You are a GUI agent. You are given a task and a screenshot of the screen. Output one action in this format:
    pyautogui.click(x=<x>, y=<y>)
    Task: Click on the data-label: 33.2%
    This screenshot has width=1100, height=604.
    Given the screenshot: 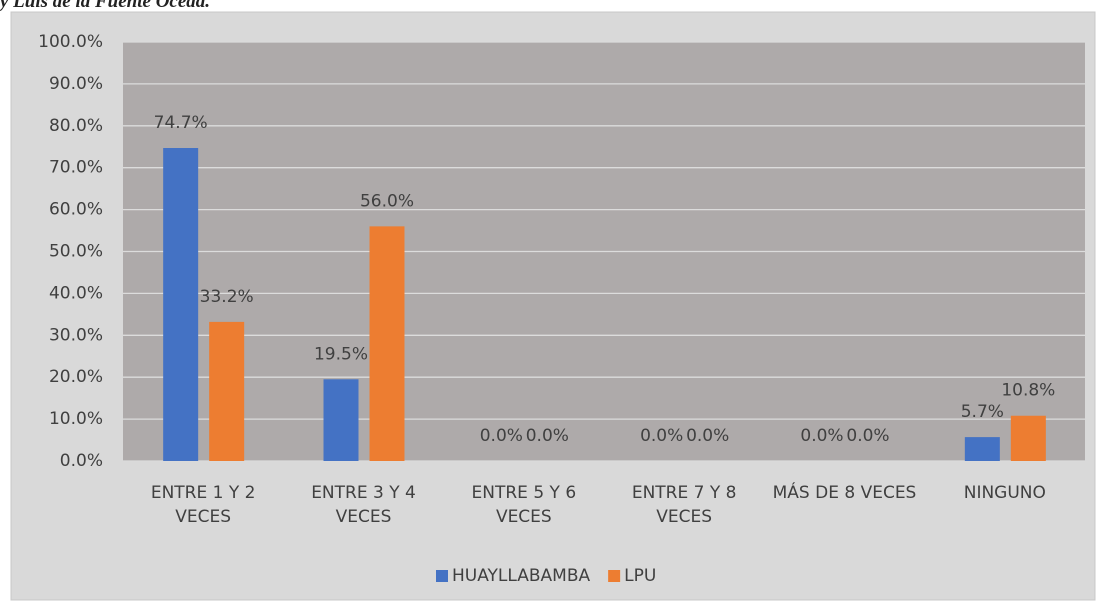 What is the action you would take?
    pyautogui.click(x=227, y=297)
    